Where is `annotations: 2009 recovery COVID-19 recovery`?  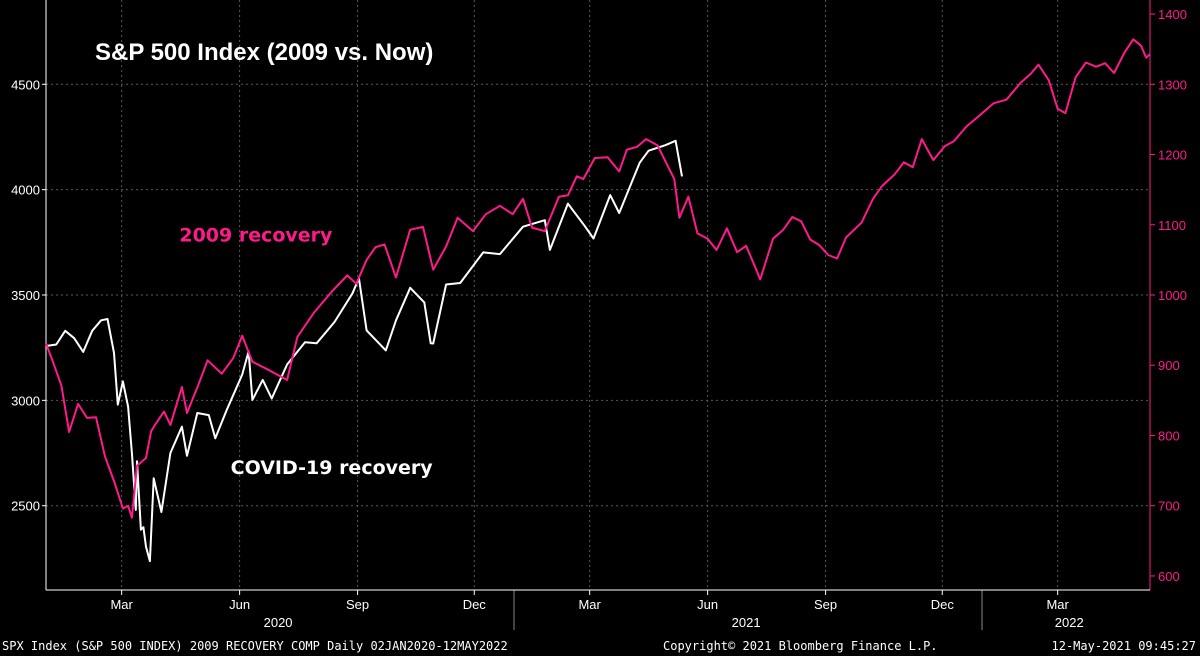
annotations: 2009 recovery COVID-19 recovery is located at coordinates (306, 351).